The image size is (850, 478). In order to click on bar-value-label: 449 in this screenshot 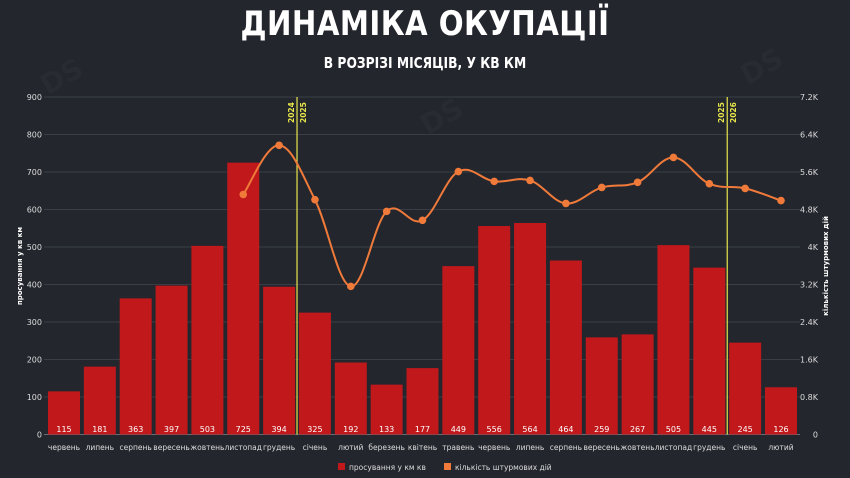, I will do `click(458, 429)`.